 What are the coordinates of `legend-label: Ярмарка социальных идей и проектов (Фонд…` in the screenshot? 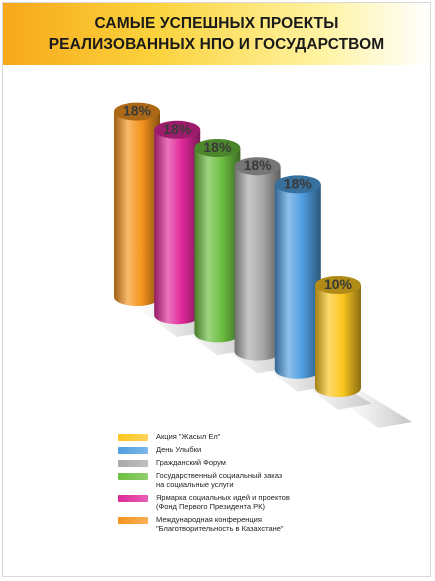 It's located at (223, 502).